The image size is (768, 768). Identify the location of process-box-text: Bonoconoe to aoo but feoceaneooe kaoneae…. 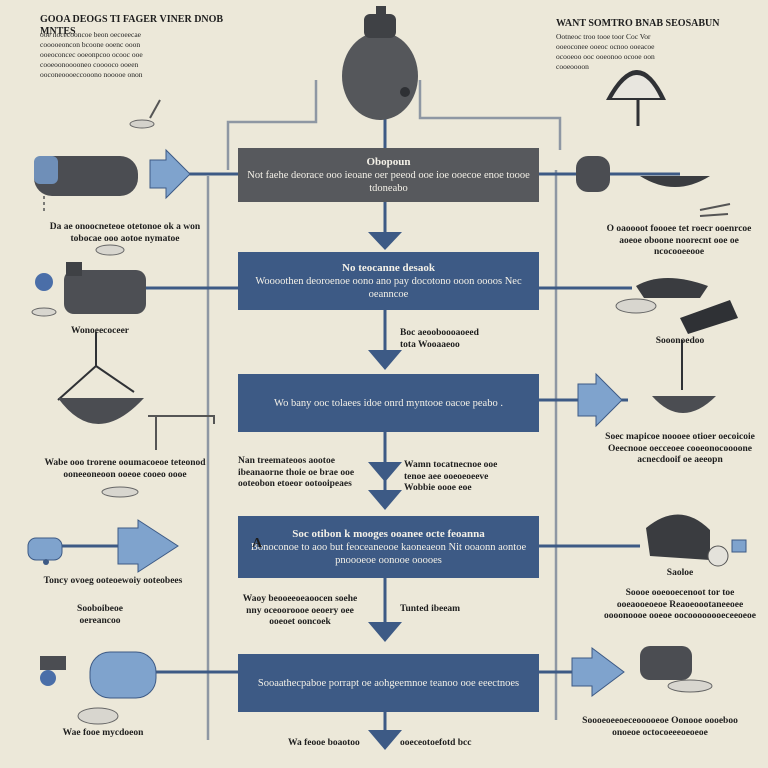
(388, 553).